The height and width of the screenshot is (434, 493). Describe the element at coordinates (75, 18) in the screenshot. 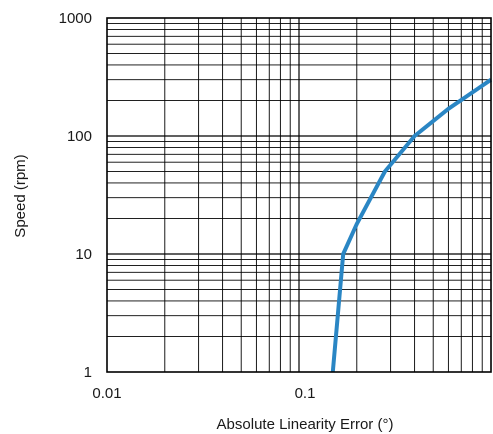

I see `y-tick-1000: 1000` at that location.